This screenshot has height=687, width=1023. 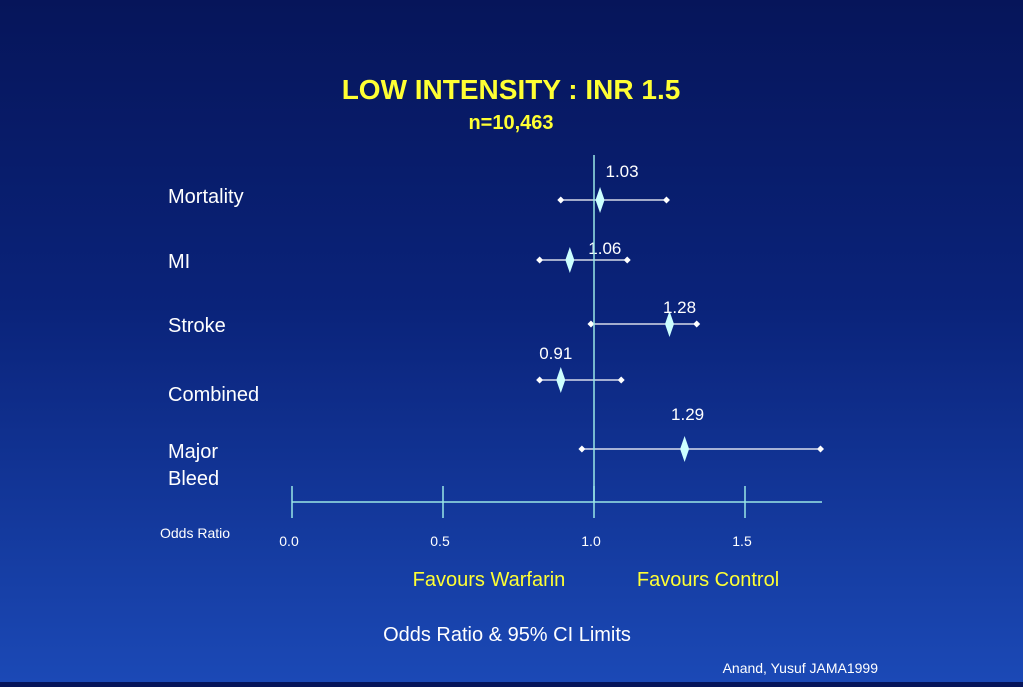 I want to click on axis-caption: Odds Ratio & 95% CI Limits, so click(x=507, y=635).